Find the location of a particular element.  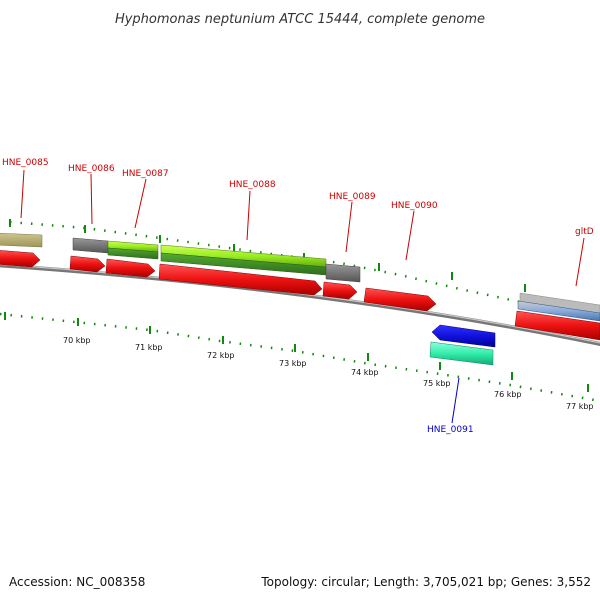

gene-label-hne-0085: HNE_0085 is located at coordinates (25, 163).